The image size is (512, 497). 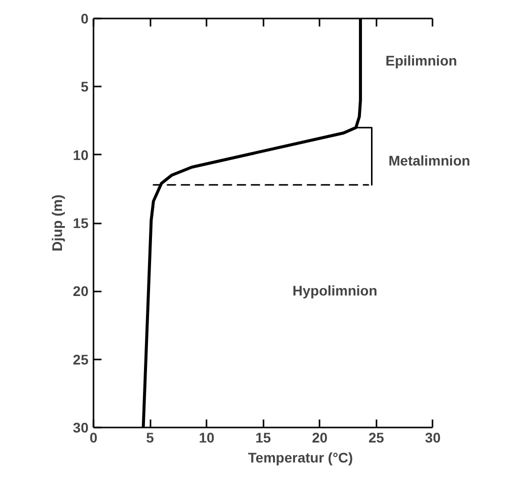 What do you see at coordinates (84, 86) in the screenshot?
I see `y-tick-label: 5` at bounding box center [84, 86].